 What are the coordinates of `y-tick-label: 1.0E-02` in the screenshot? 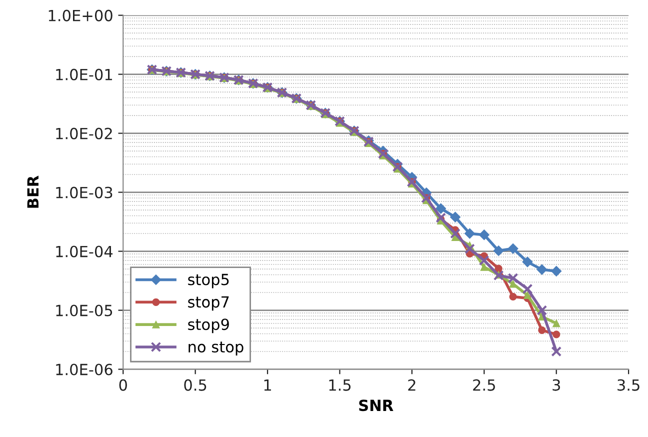 It's located at (84, 134).